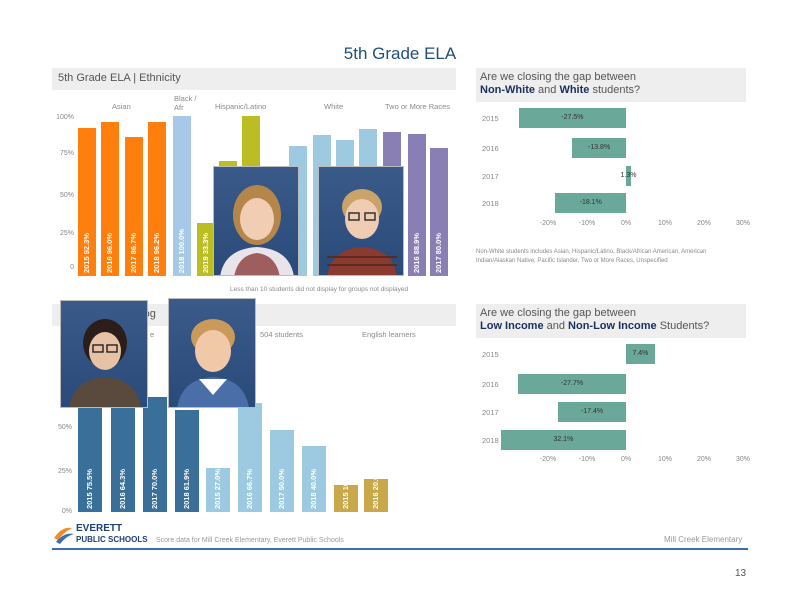 The height and width of the screenshot is (600, 800). What do you see at coordinates (89, 488) in the screenshot?
I see `bar-data-label: 2015 75.5%` at bounding box center [89, 488].